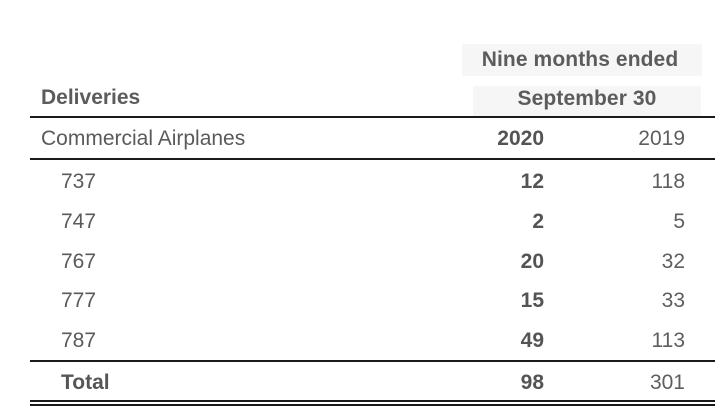 The height and width of the screenshot is (414, 715). What do you see at coordinates (372, 159) in the screenshot?
I see `subheader-rule` at bounding box center [372, 159].